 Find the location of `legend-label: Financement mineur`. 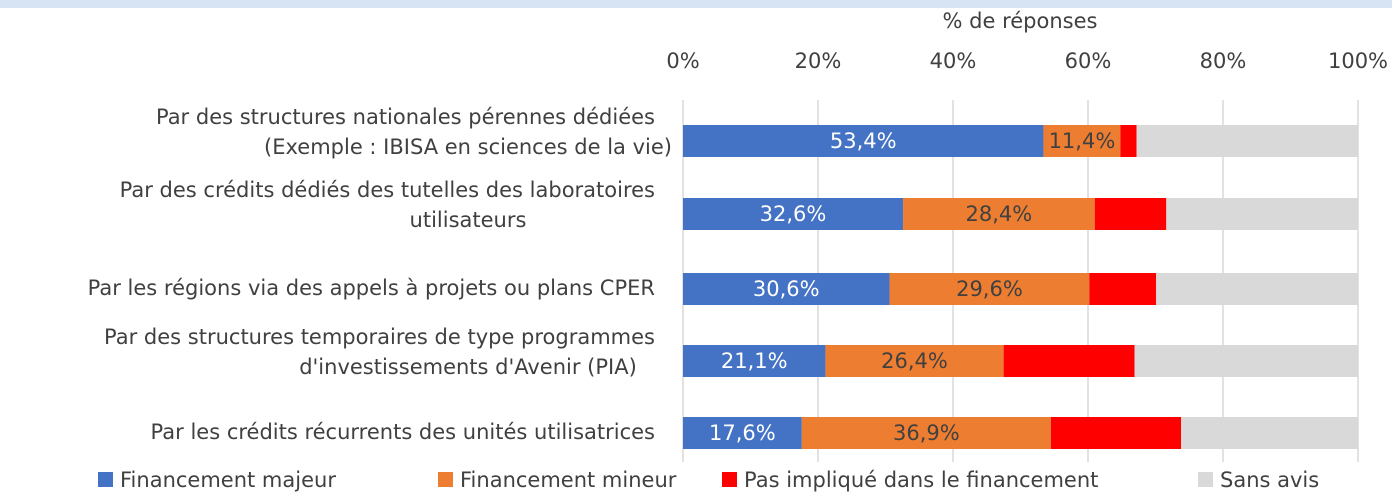

legend-label: Financement mineur is located at coordinates (568, 480).